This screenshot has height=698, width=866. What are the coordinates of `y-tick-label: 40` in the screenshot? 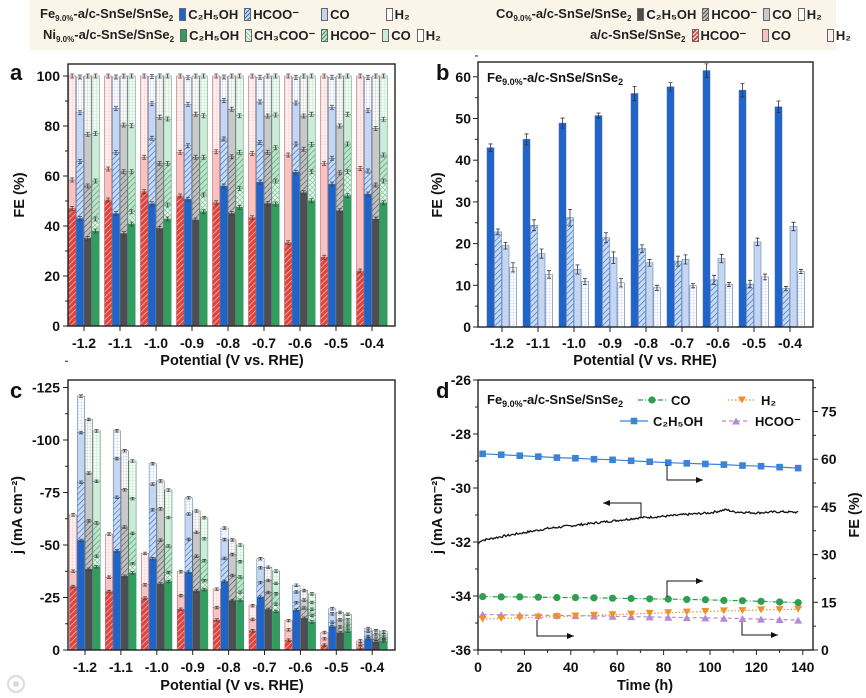 It's located at (52, 226).